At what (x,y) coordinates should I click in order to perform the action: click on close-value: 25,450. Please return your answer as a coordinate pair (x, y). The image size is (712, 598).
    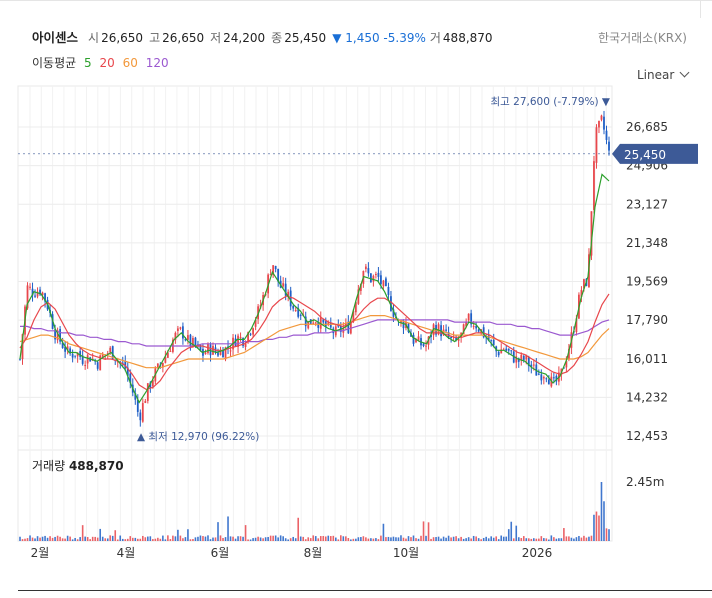
    Looking at the image, I should click on (305, 38).